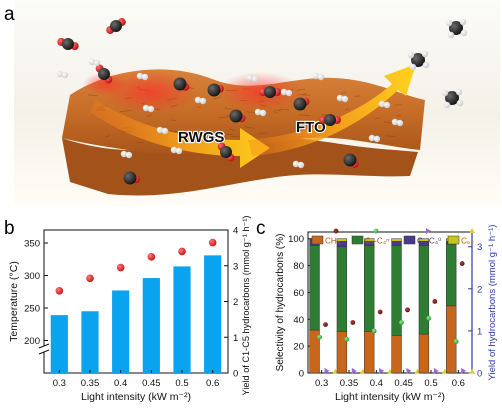 This screenshot has width=502, height=411. What do you see at coordinates (151, 383) in the screenshot?
I see `x-tick-label: 0.45` at bounding box center [151, 383].